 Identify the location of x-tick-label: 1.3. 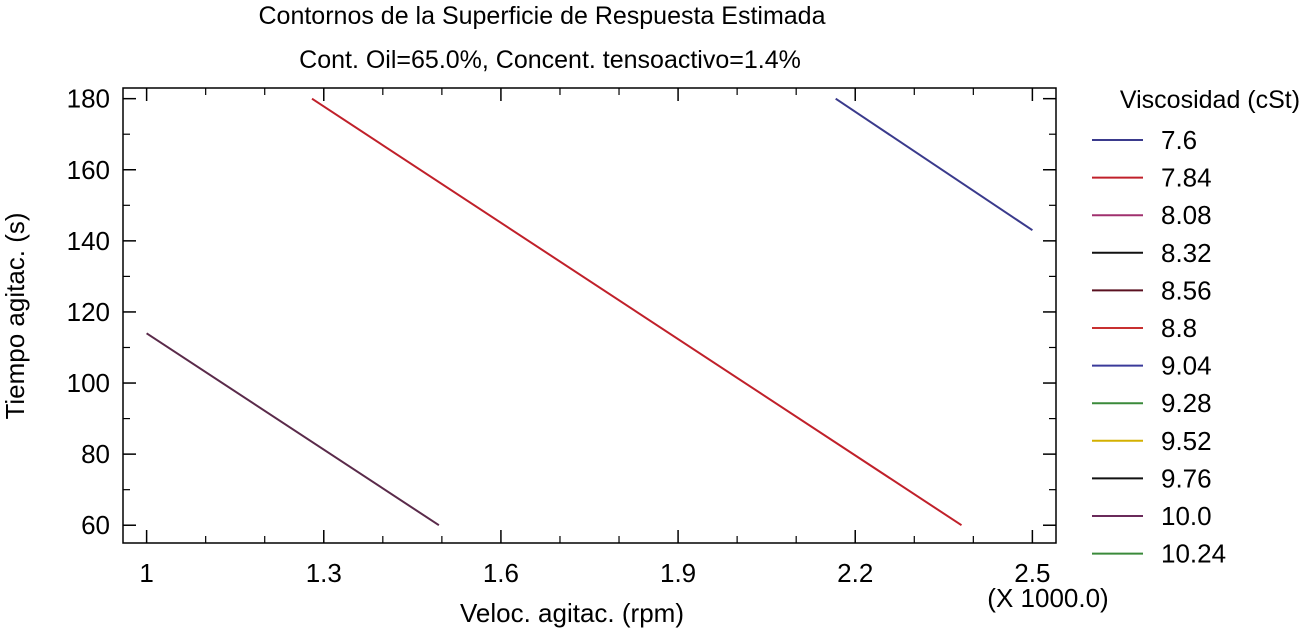
(324, 573).